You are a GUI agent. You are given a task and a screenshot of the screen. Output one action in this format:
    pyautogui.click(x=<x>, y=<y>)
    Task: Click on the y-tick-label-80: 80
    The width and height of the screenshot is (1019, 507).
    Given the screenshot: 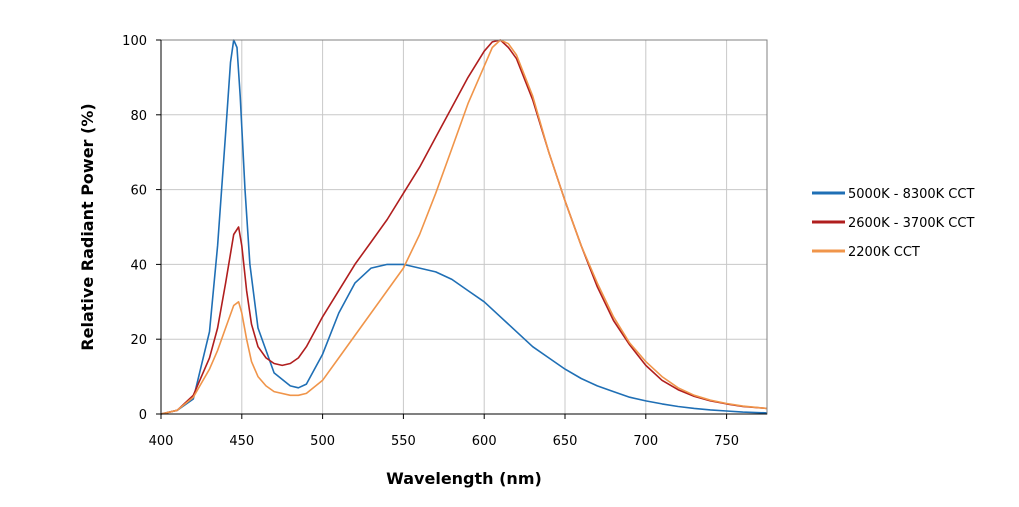 What is the action you would take?
    pyautogui.click(x=138, y=116)
    